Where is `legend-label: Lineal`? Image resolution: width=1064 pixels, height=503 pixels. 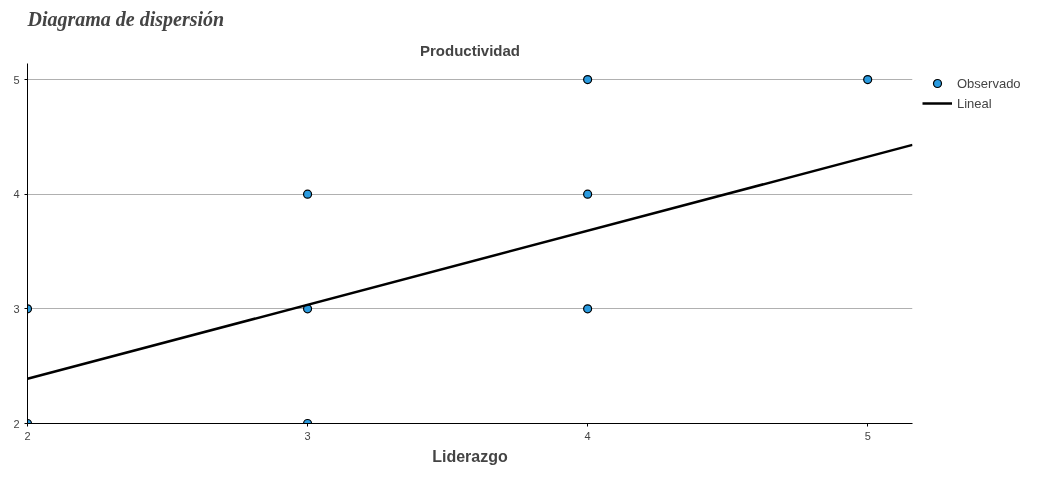
legend-label: Lineal is located at coordinates (974, 103).